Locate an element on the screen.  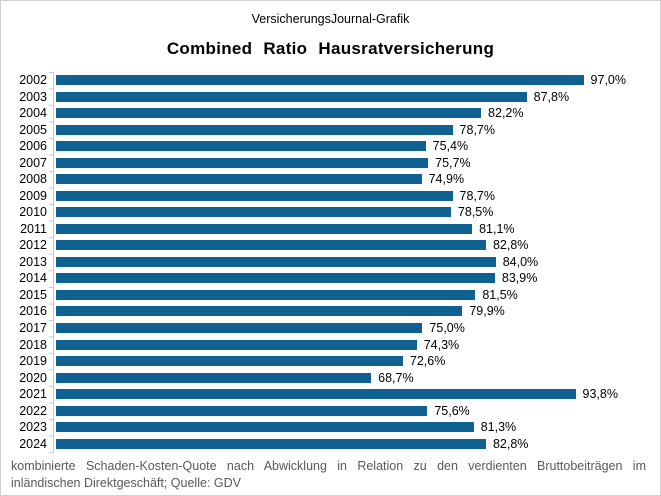
value-label: 75,6% is located at coordinates (452, 410).